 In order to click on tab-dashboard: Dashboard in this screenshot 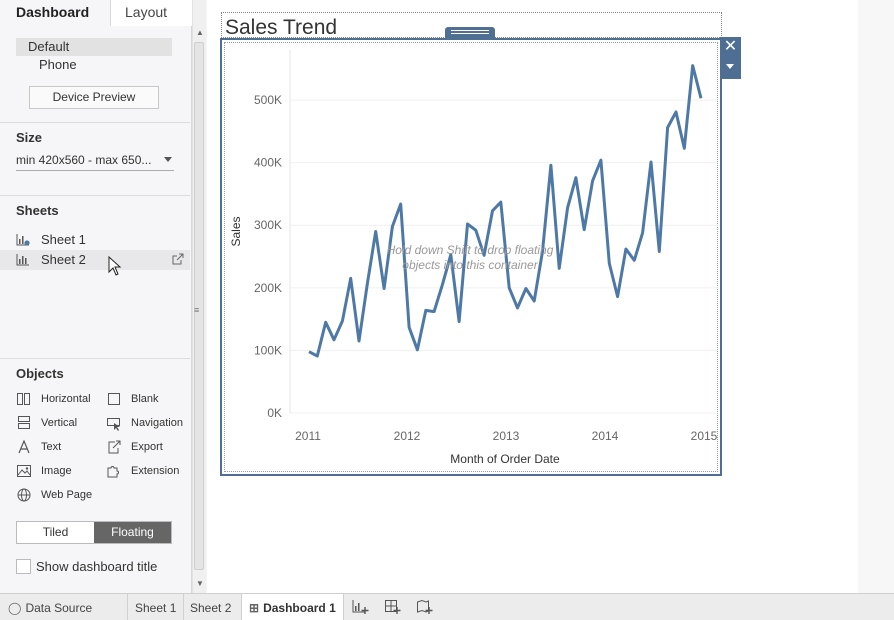, I will do `click(55, 13)`.